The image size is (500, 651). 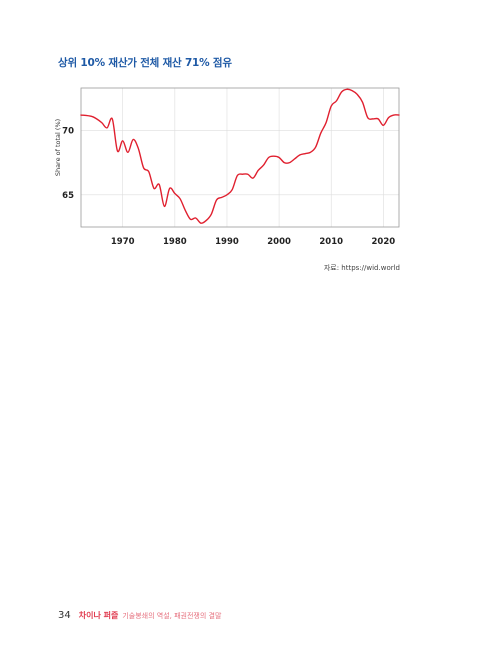 What do you see at coordinates (331, 242) in the screenshot?
I see `x-tick-label: 2010` at bounding box center [331, 242].